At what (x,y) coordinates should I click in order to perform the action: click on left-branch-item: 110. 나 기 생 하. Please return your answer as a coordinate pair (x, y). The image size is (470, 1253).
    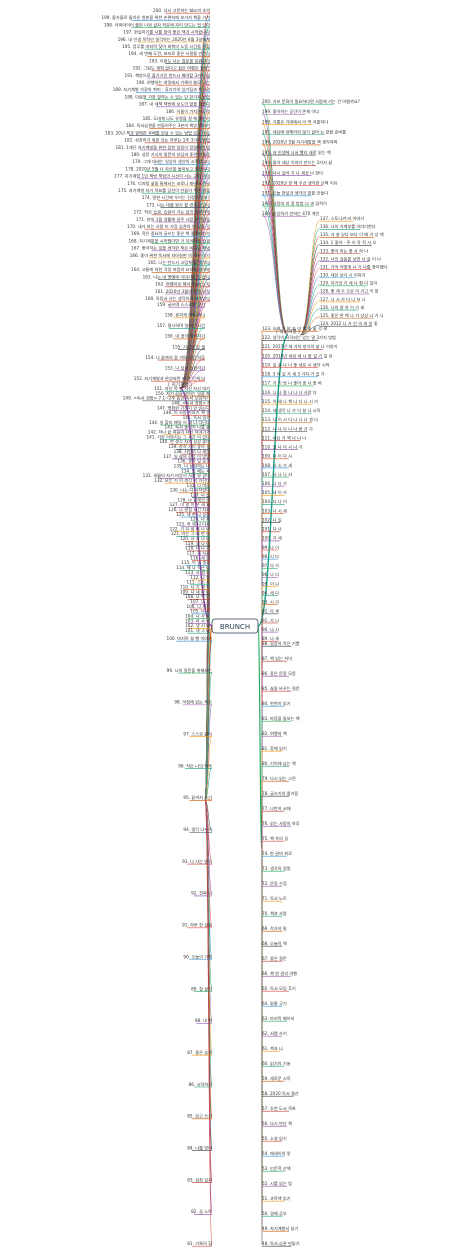
    Looking at the image, I should click on (195, 586).